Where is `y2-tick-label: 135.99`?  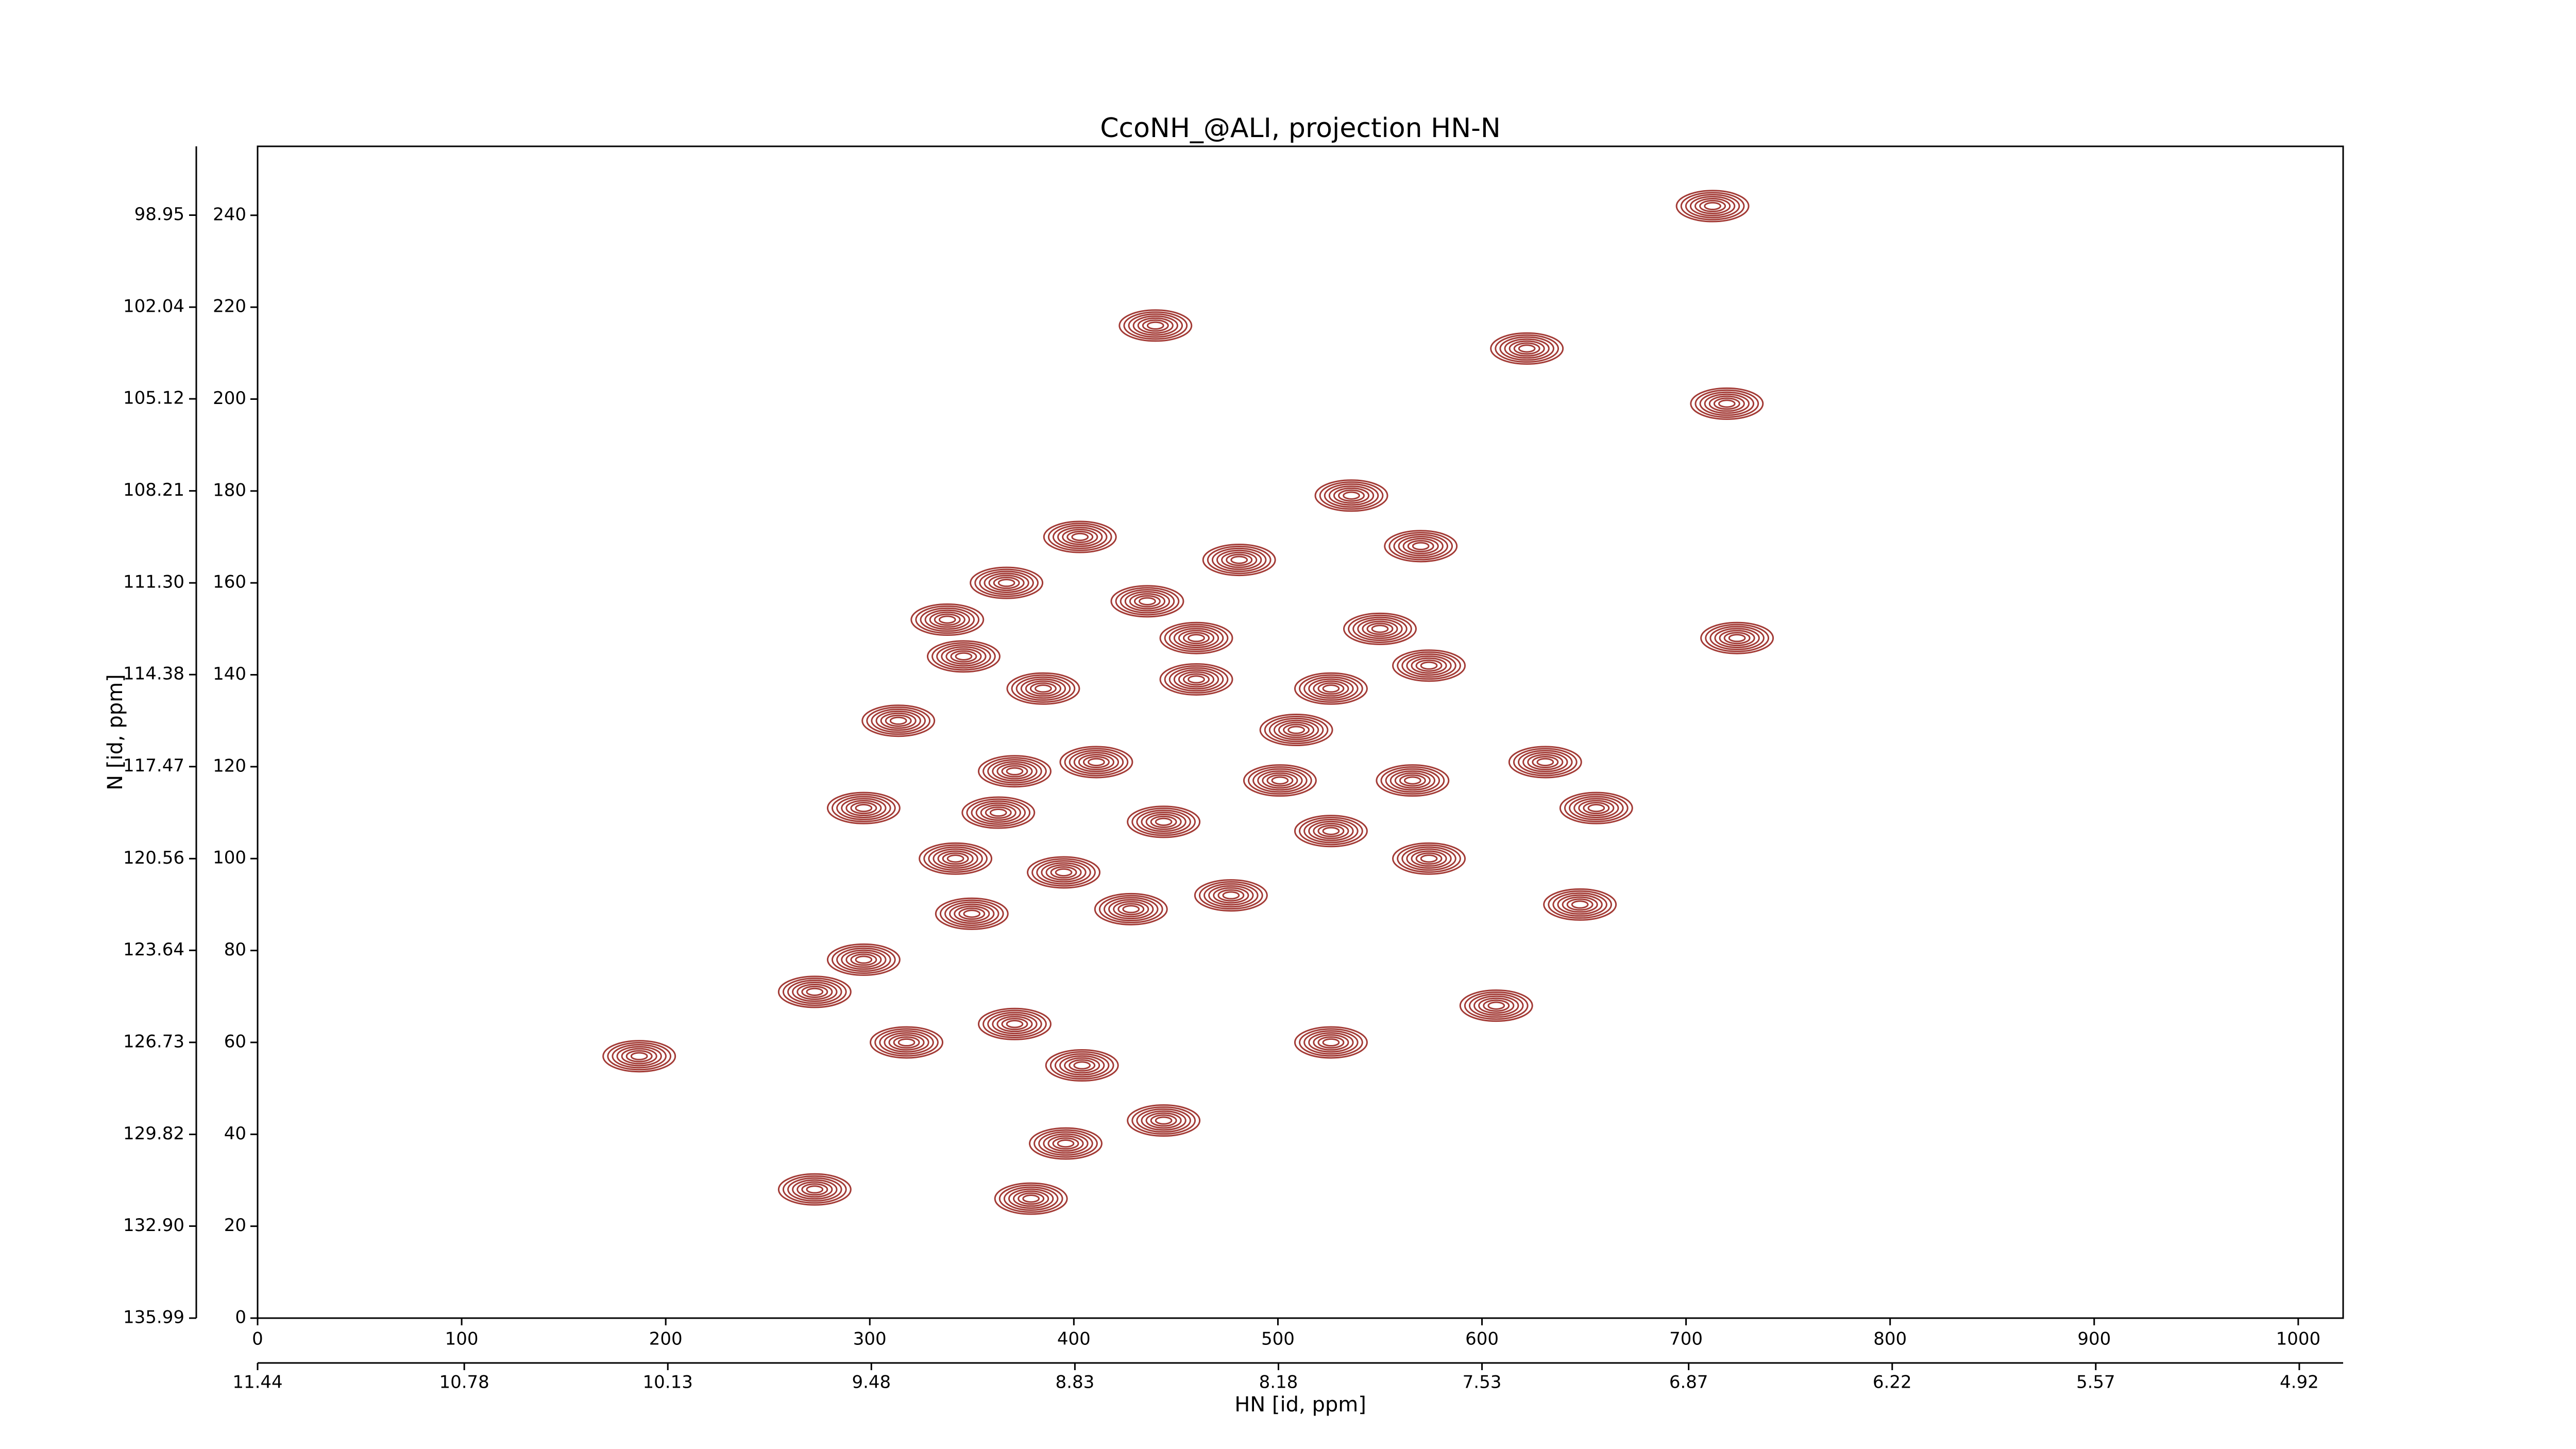
y2-tick-label: 135.99 is located at coordinates (153, 1317).